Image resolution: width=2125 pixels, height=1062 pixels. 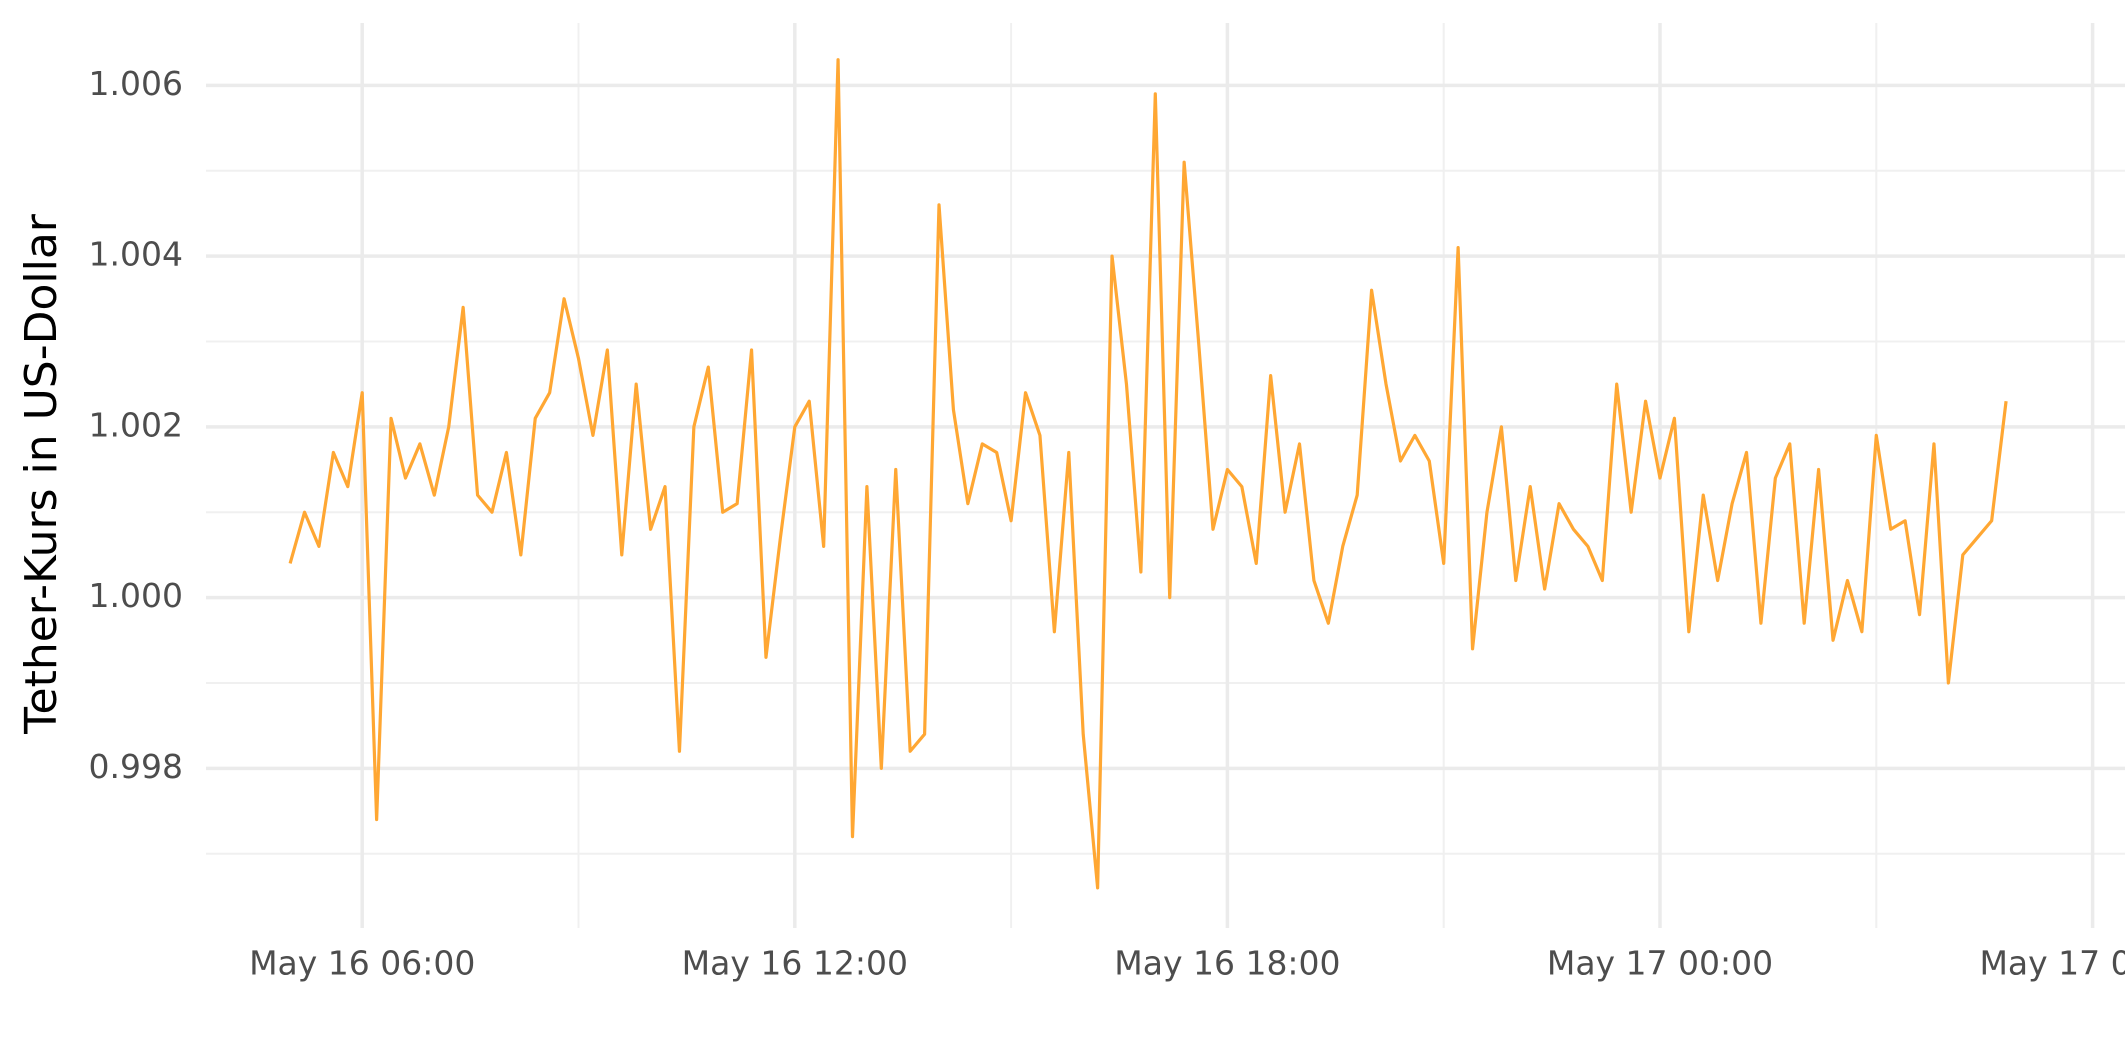 What do you see at coordinates (136, 83) in the screenshot?
I see `y-tick-label: 1.006` at bounding box center [136, 83].